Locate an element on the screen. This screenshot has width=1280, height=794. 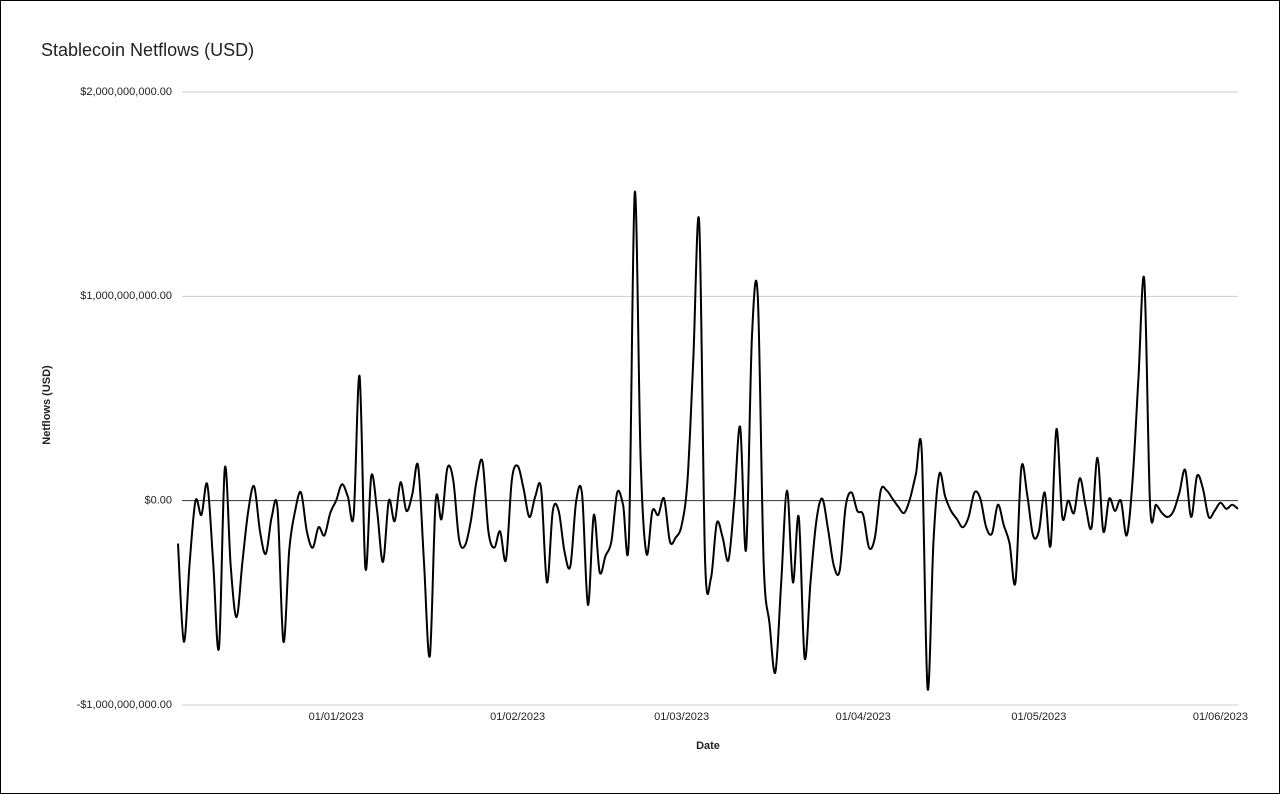
x-tick-label: 01/04/2023 is located at coordinates (863, 717).